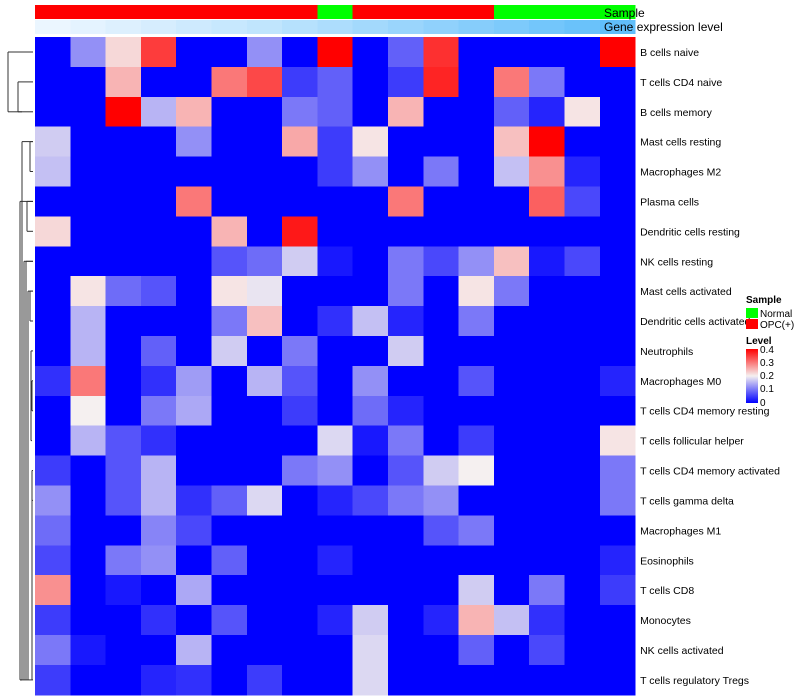  What do you see at coordinates (767, 363) in the screenshot?
I see `level-tick-0.3: 0.3` at bounding box center [767, 363].